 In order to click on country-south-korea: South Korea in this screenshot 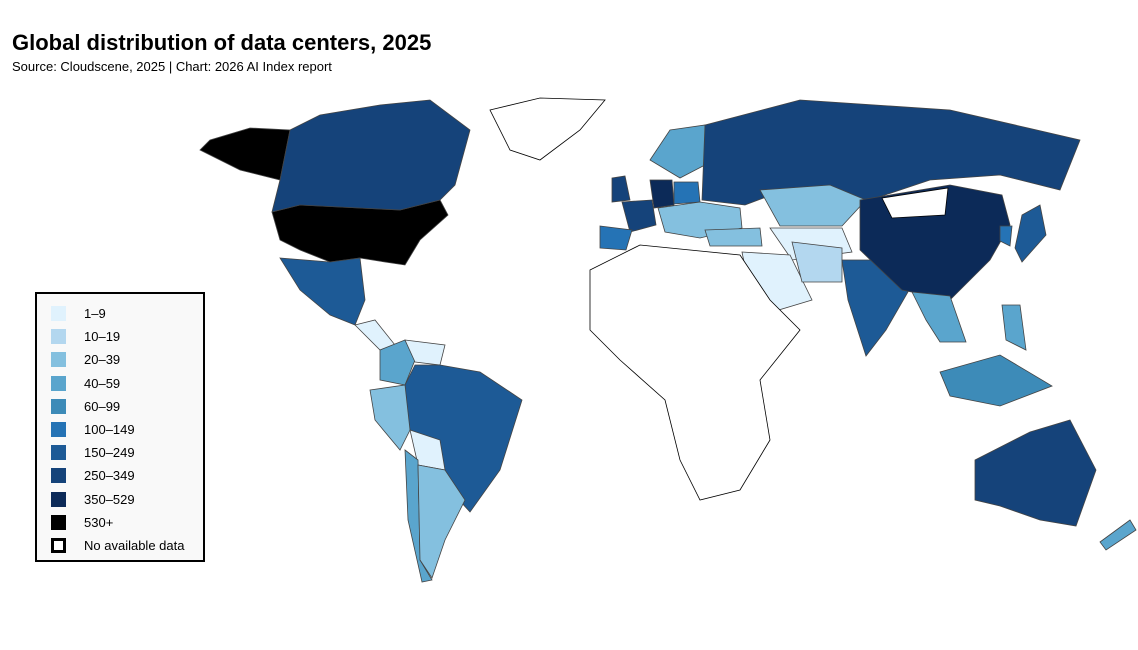, I will do `click(1006, 236)`.